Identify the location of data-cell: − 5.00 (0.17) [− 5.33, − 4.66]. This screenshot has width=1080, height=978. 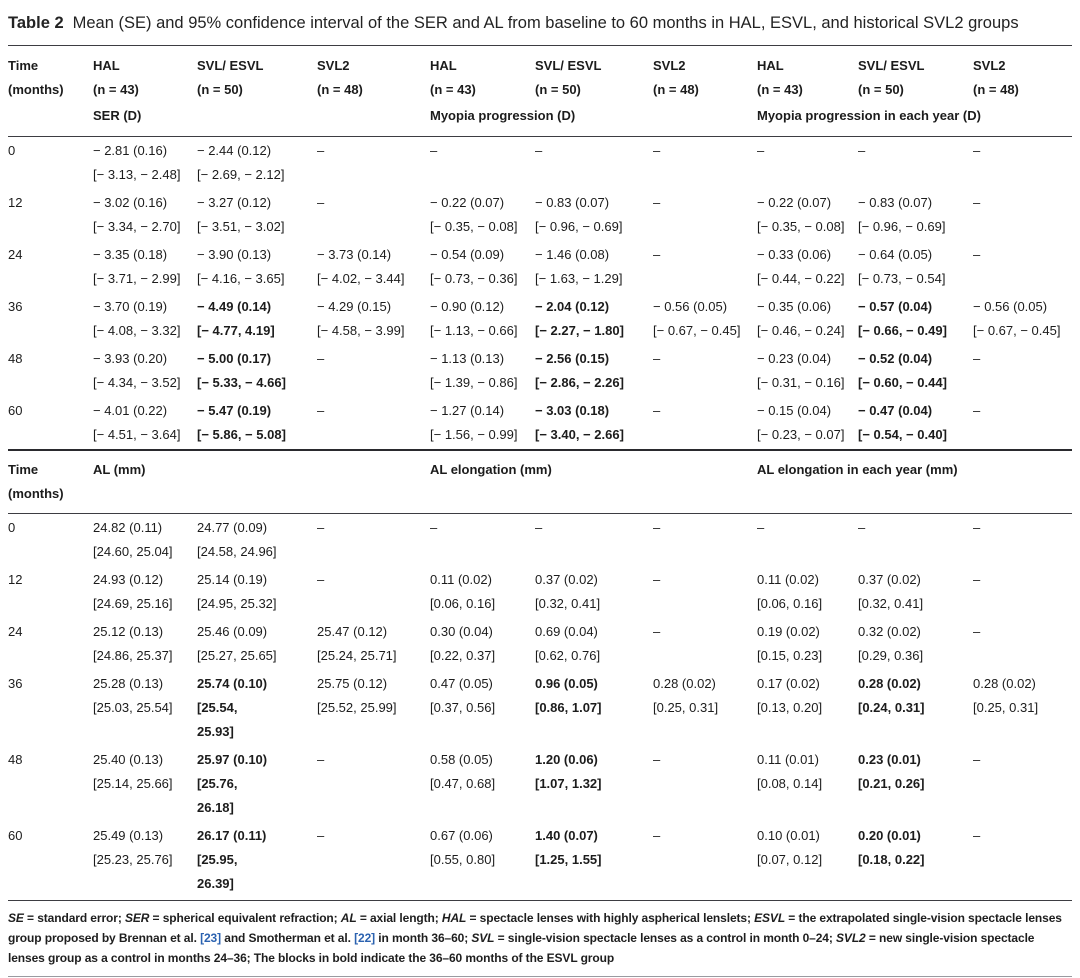
(257, 371).